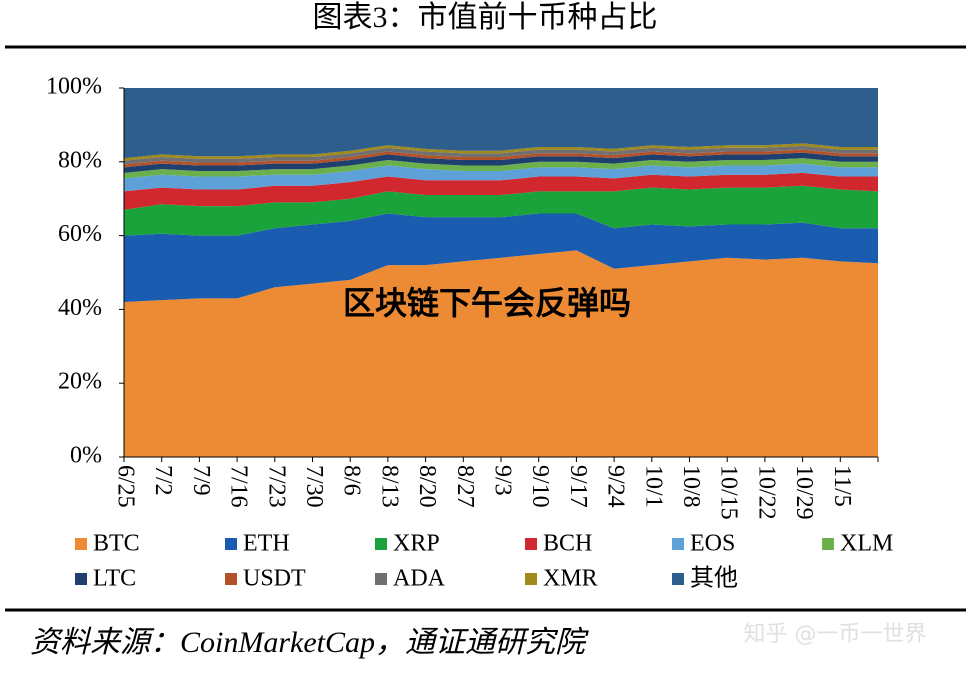 The height and width of the screenshot is (676, 971). Describe the element at coordinates (239, 486) in the screenshot. I see `x-tick-label: 7/16` at that location.